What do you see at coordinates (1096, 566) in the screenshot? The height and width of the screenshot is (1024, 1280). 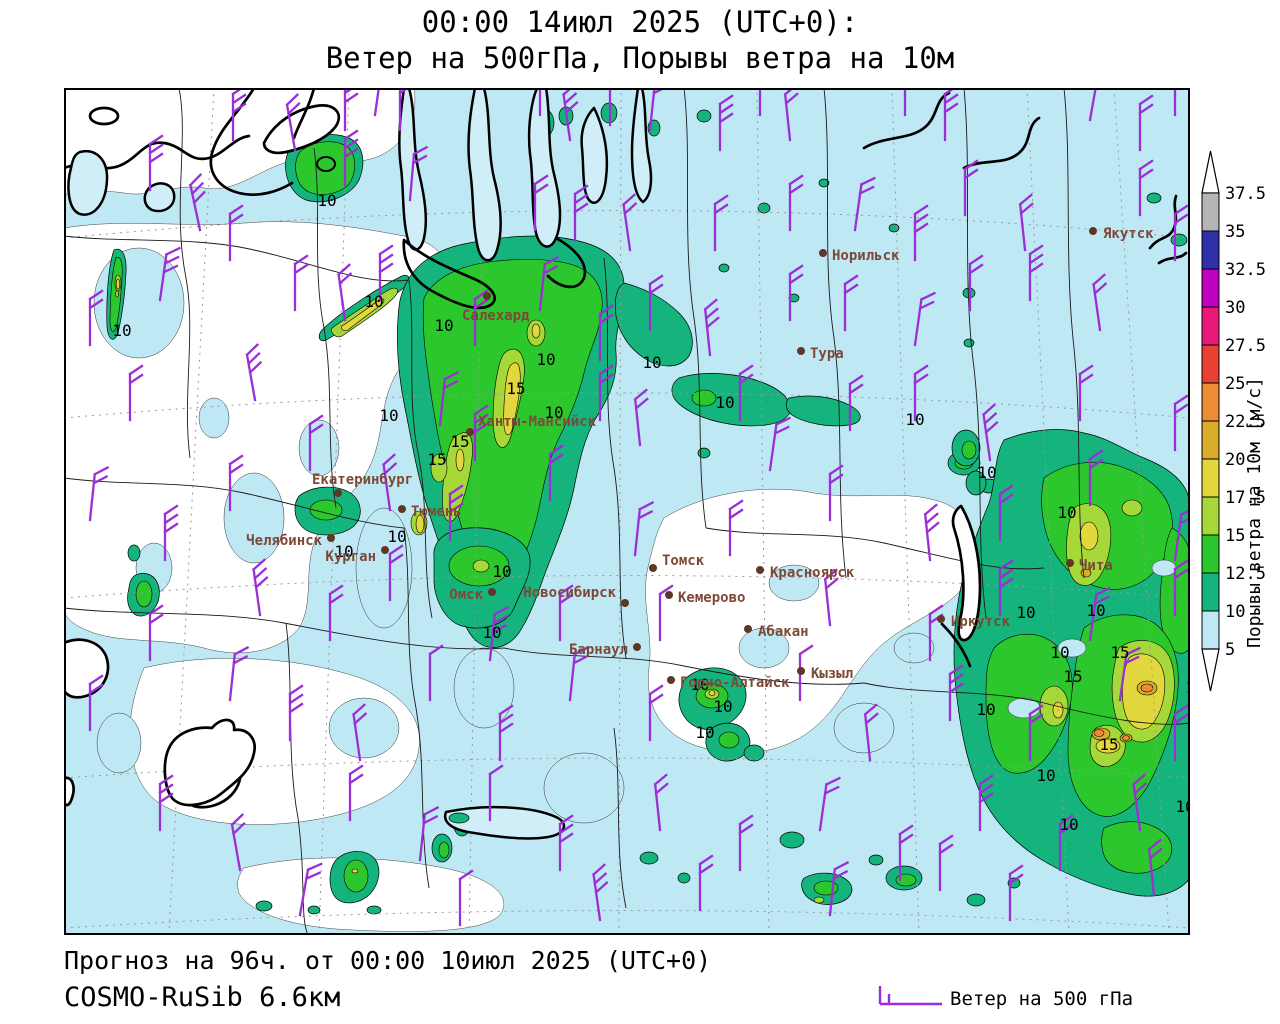 I see `city-label: Чита` at bounding box center [1096, 566].